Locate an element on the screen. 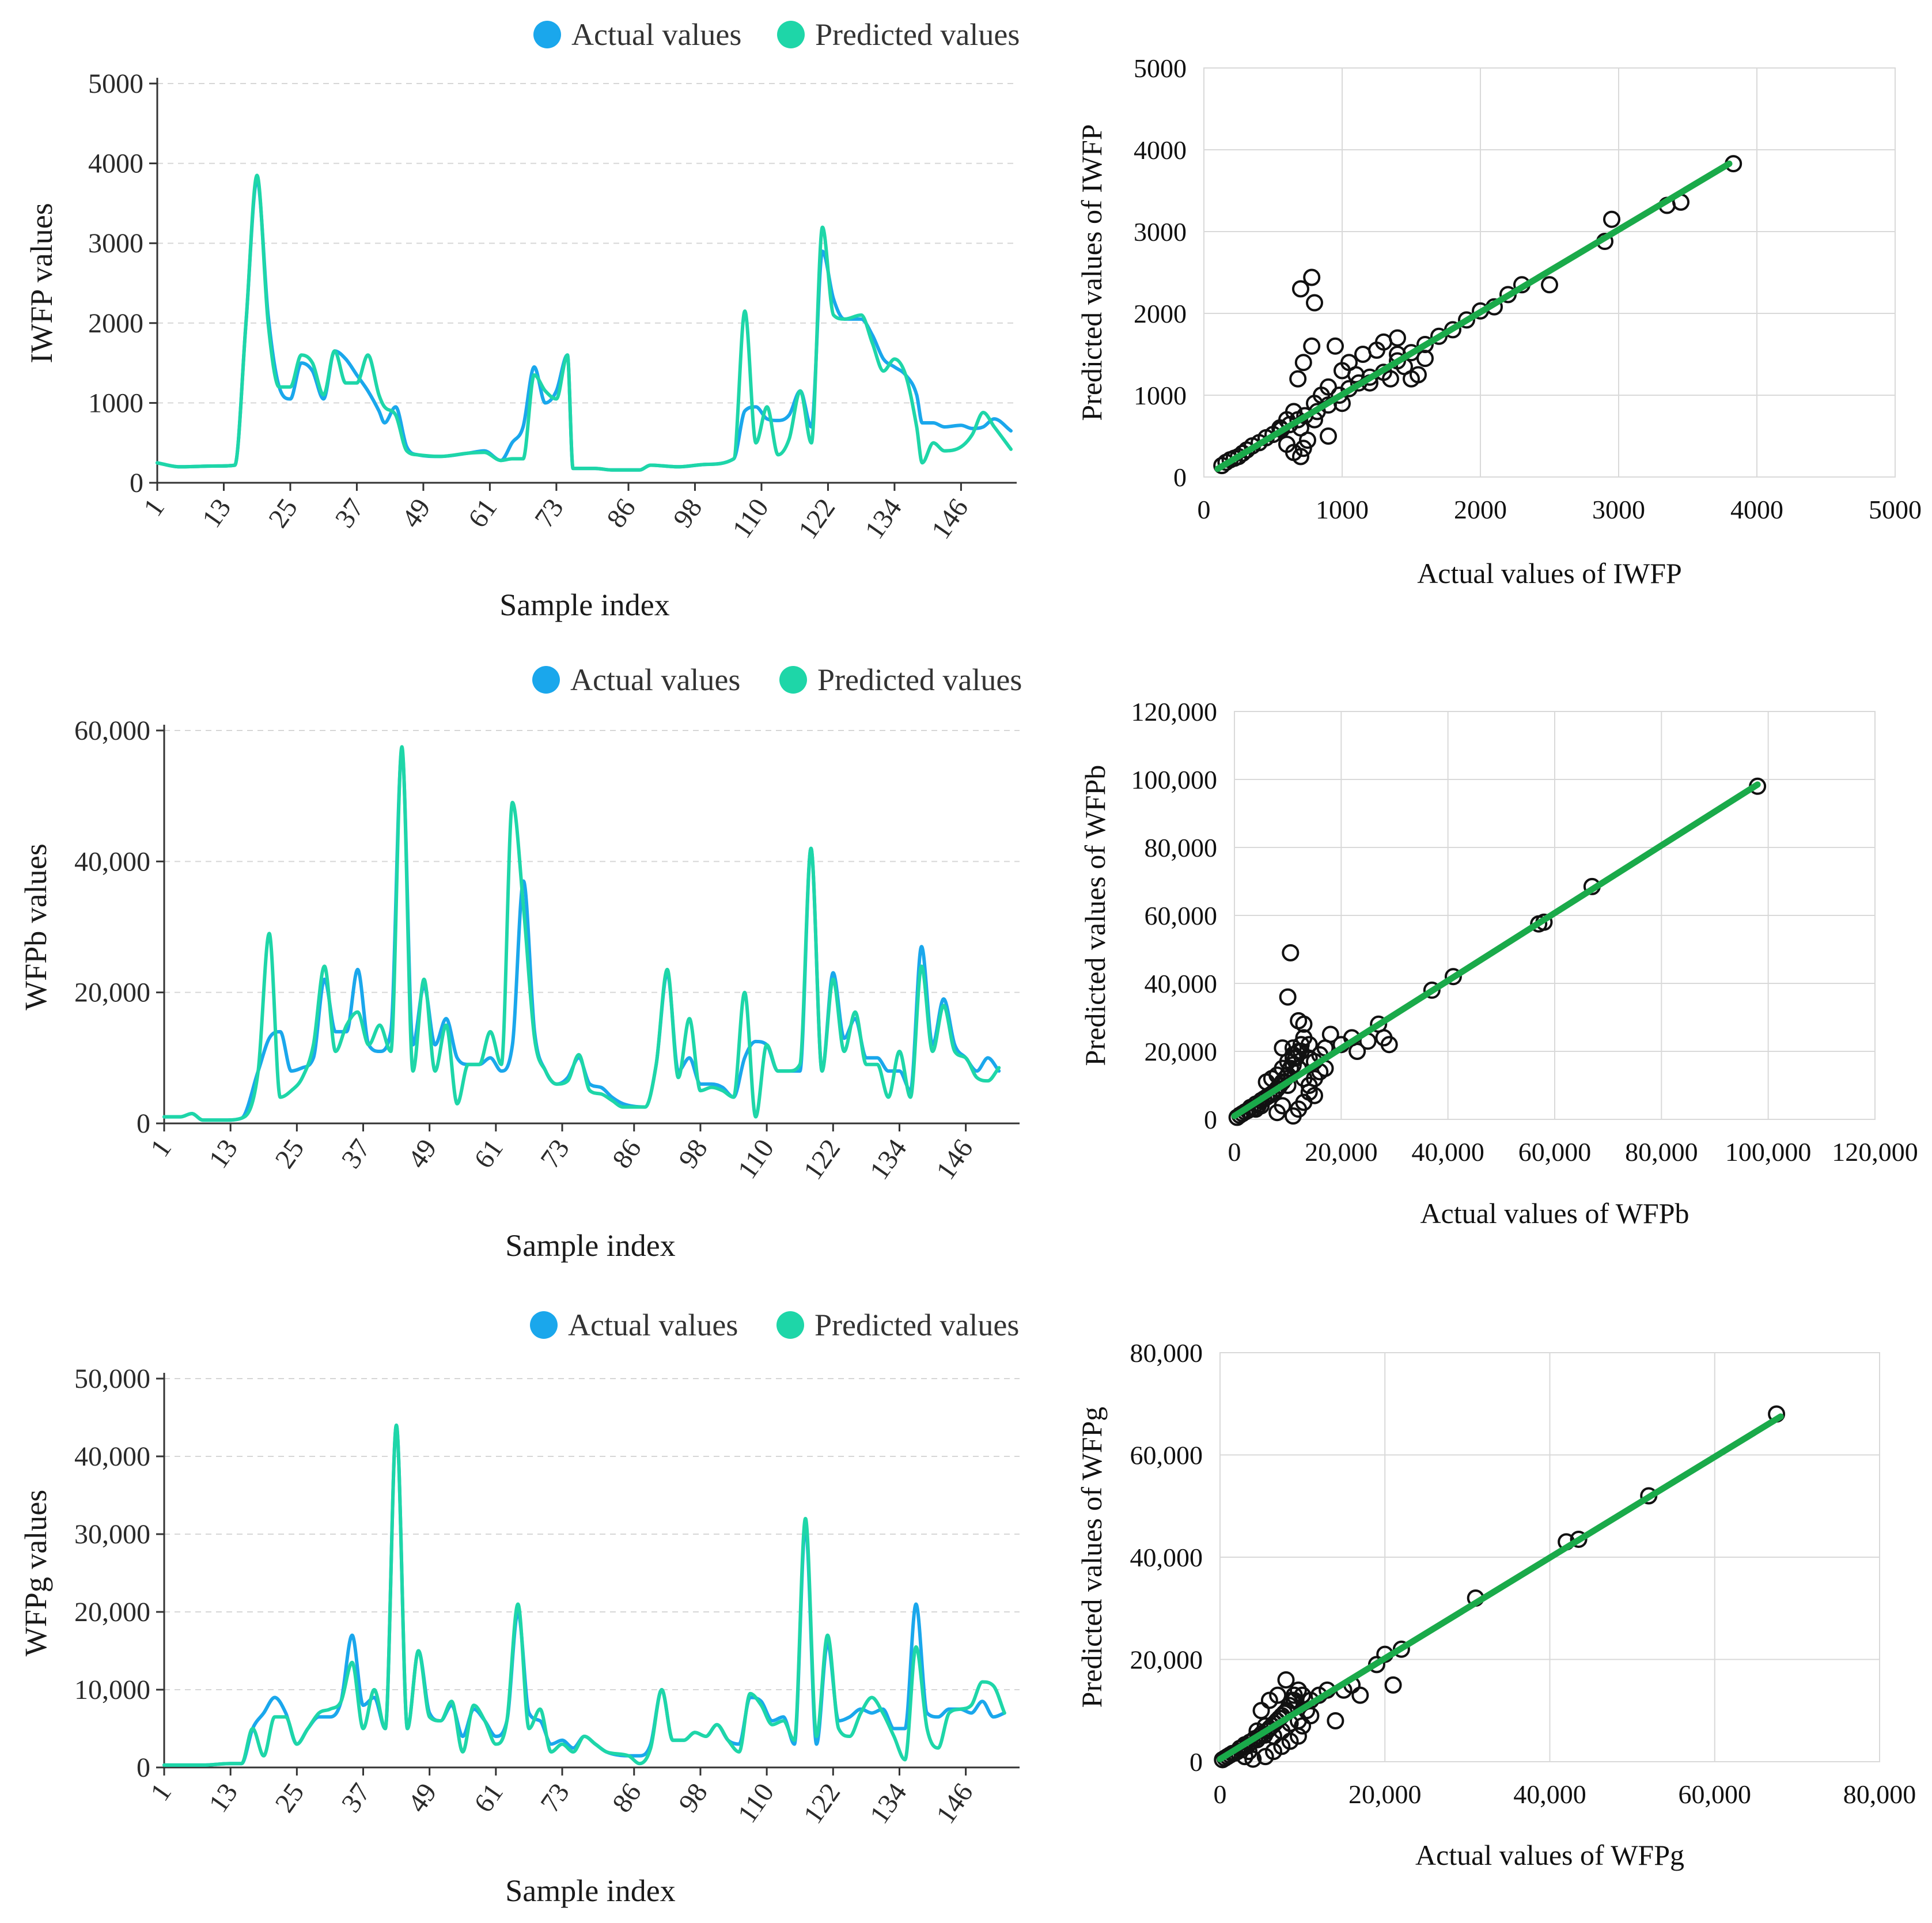  x-tick-label: 61 is located at coordinates (488, 1154).